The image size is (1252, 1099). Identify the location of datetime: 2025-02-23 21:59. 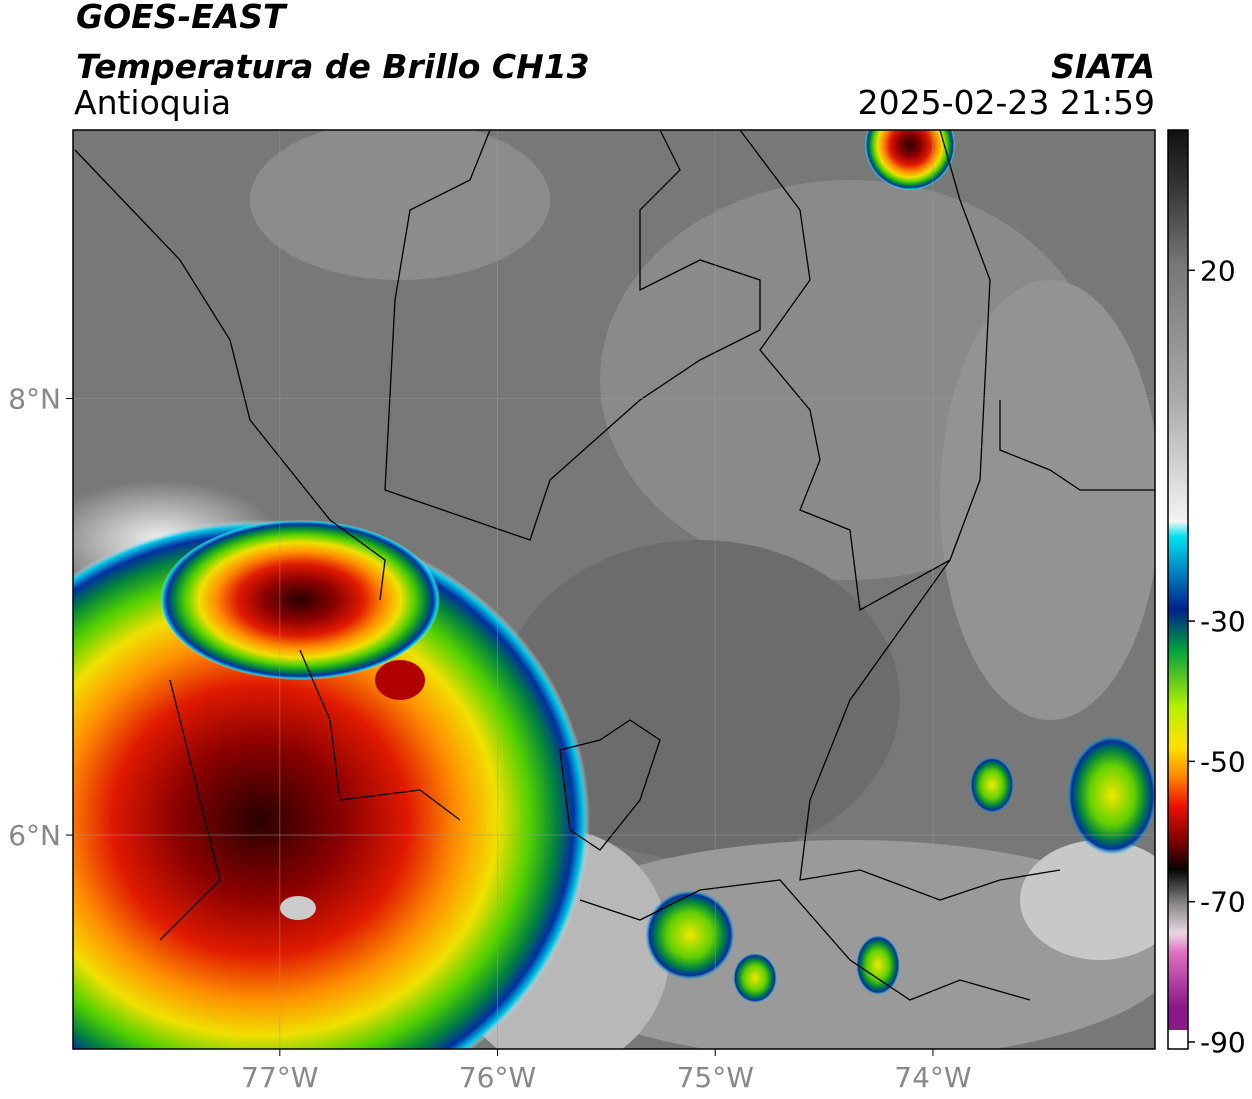
(1006, 102).